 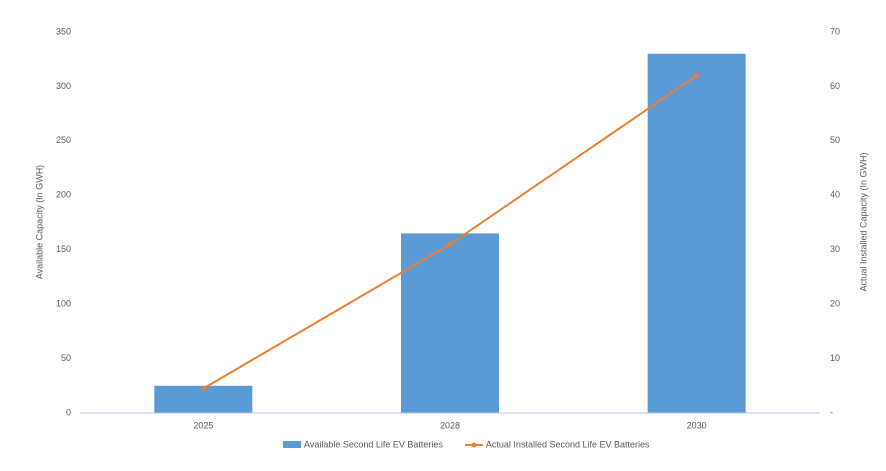 What do you see at coordinates (63, 195) in the screenshot?
I see `y-tick-label: 200` at bounding box center [63, 195].